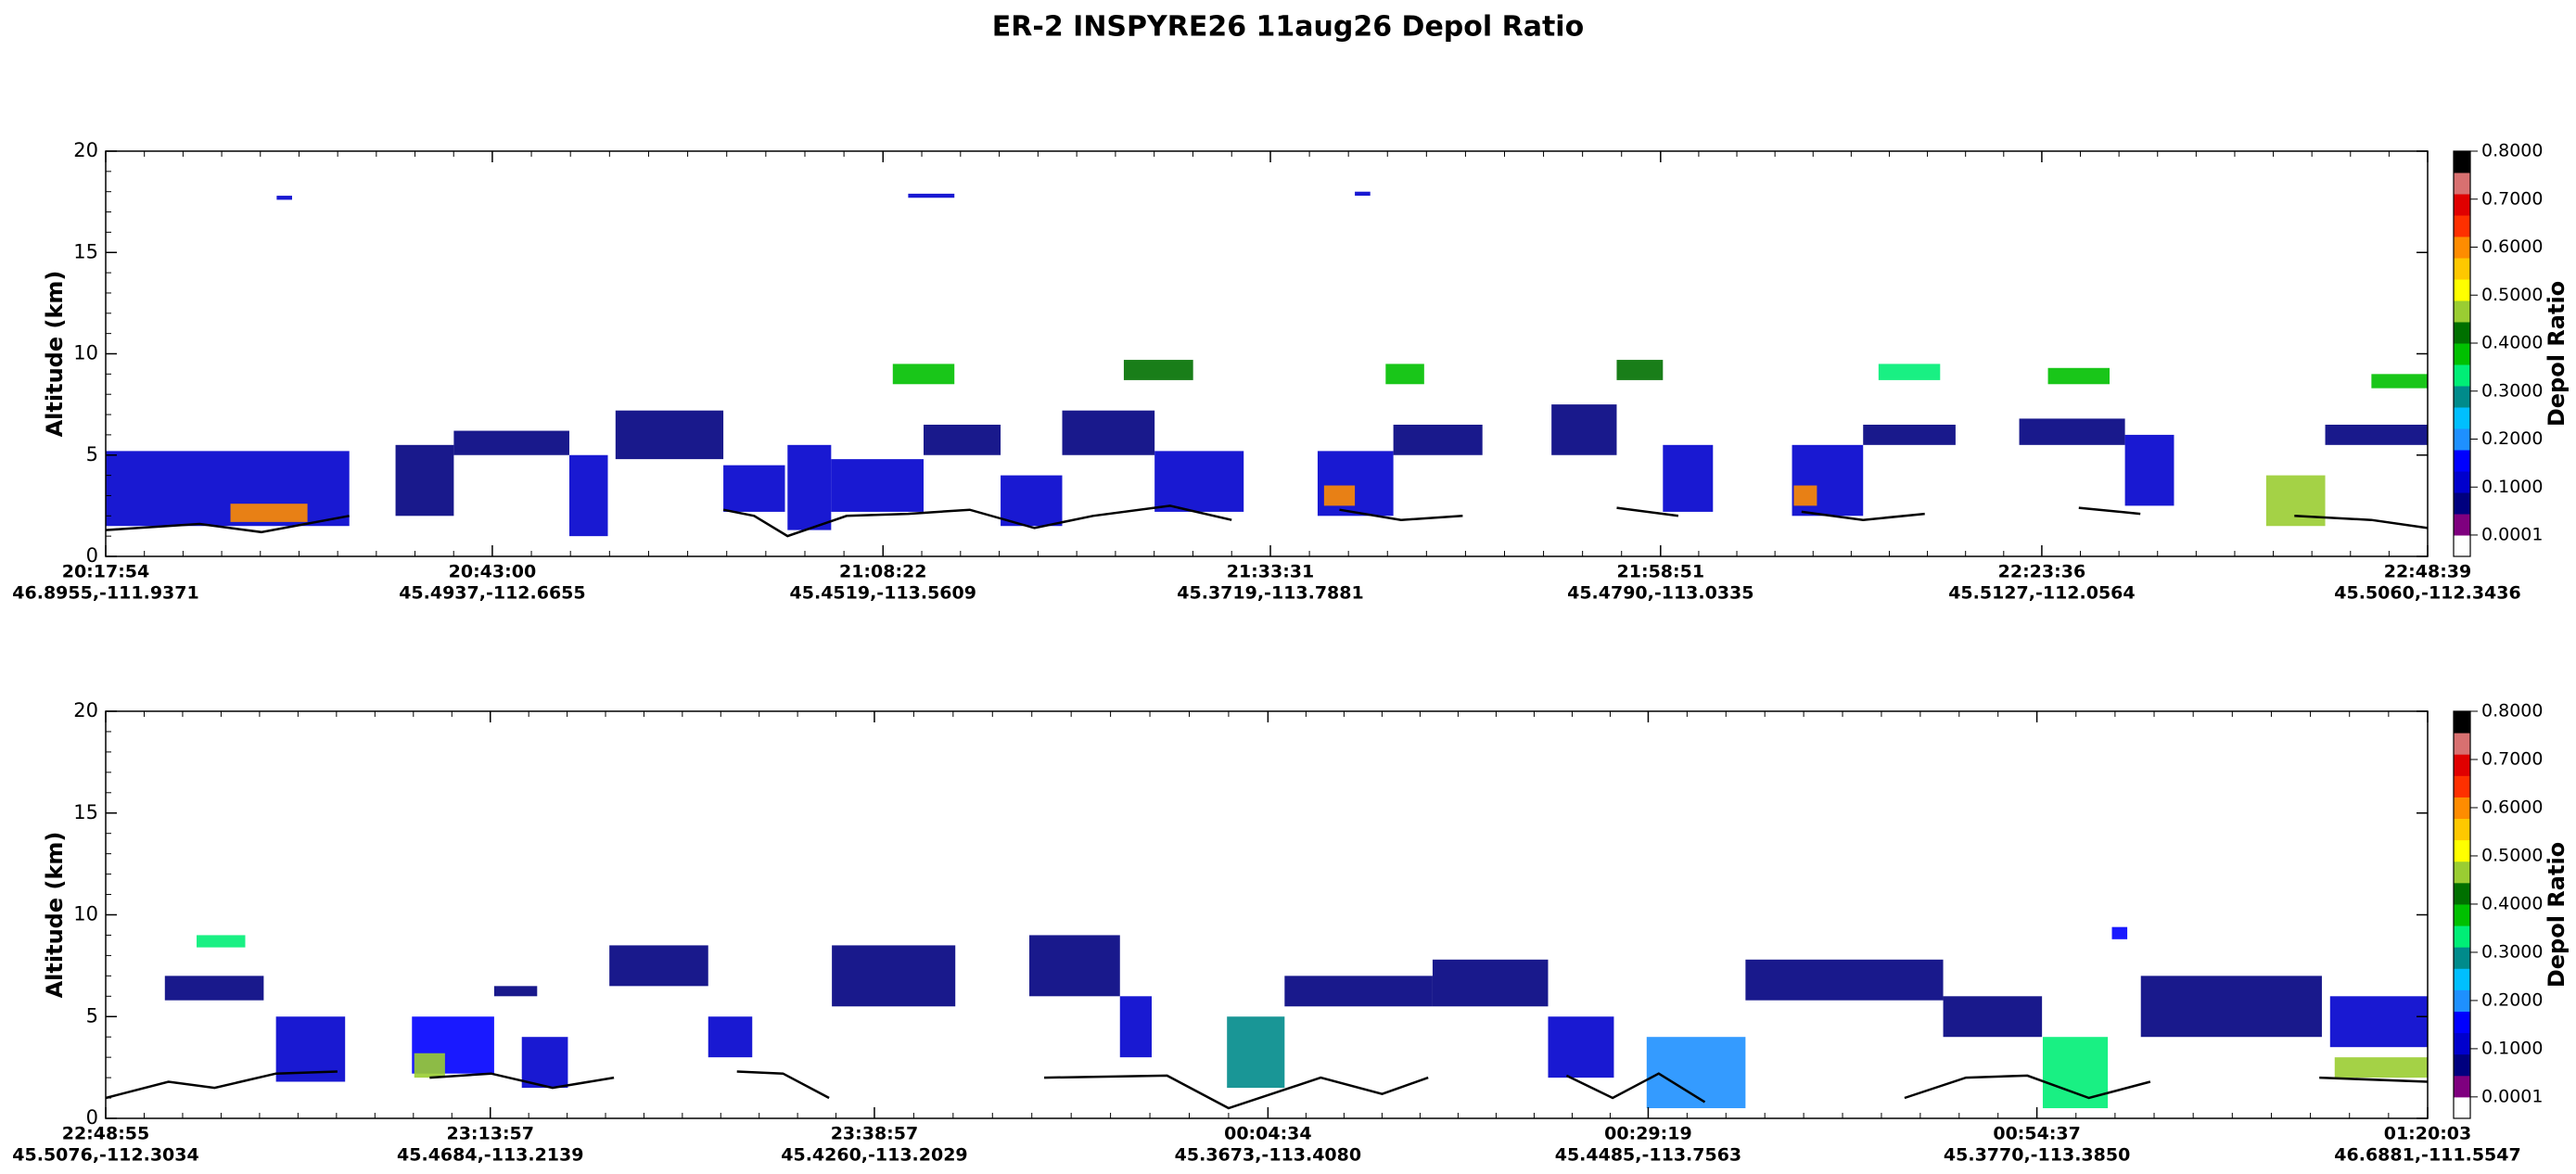 The height and width of the screenshot is (1174, 2576). What do you see at coordinates (493, 572) in the screenshot?
I see `x-tick-label: 20:43:00` at bounding box center [493, 572].